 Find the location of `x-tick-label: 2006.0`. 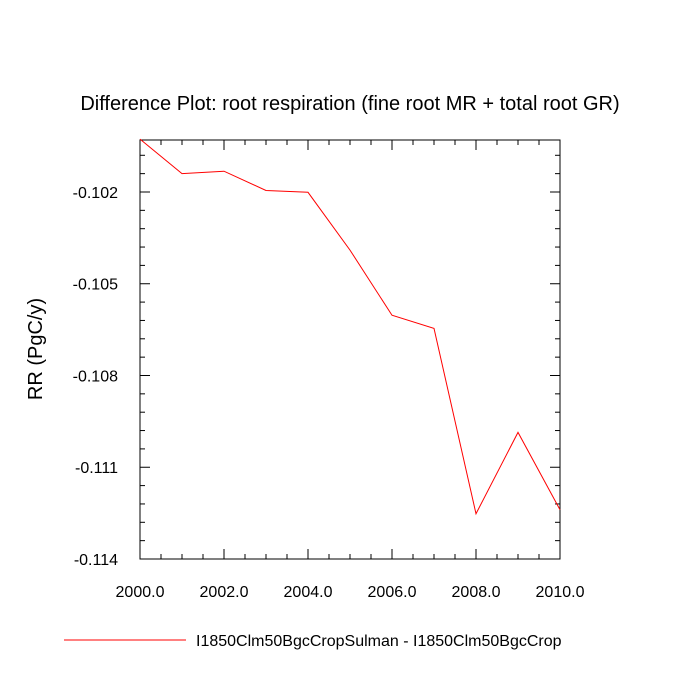

x-tick-label: 2006.0 is located at coordinates (392, 592).